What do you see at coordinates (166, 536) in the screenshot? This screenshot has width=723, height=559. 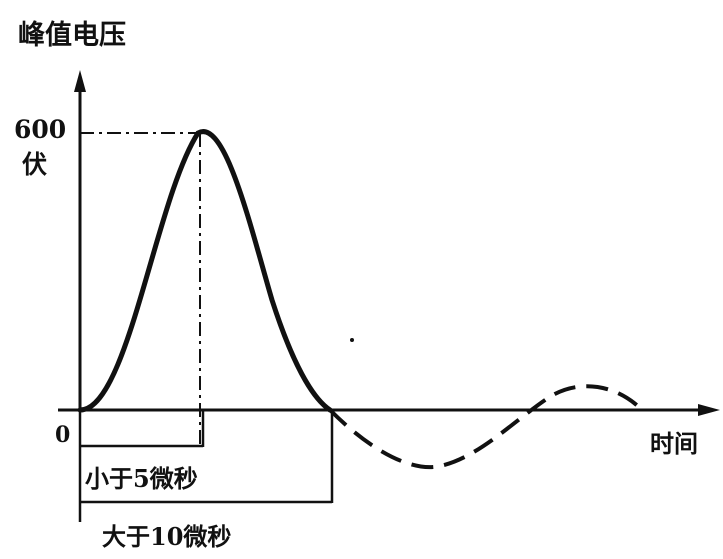 I see `fall-time-label: 大于10微秒` at bounding box center [166, 536].